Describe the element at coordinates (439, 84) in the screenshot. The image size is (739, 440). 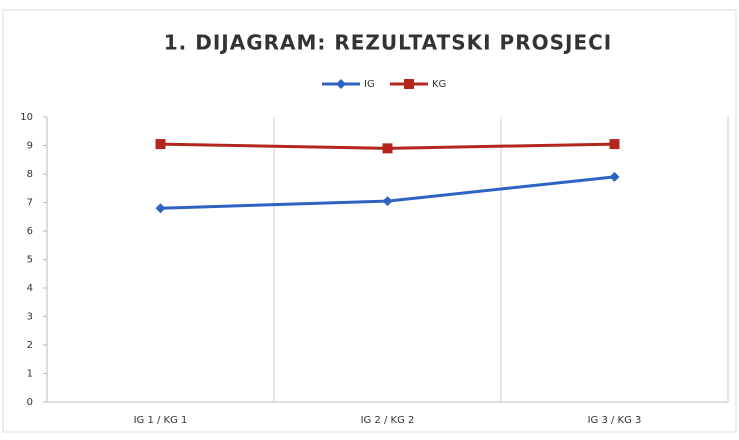
I see `legend-label: KG` at that location.